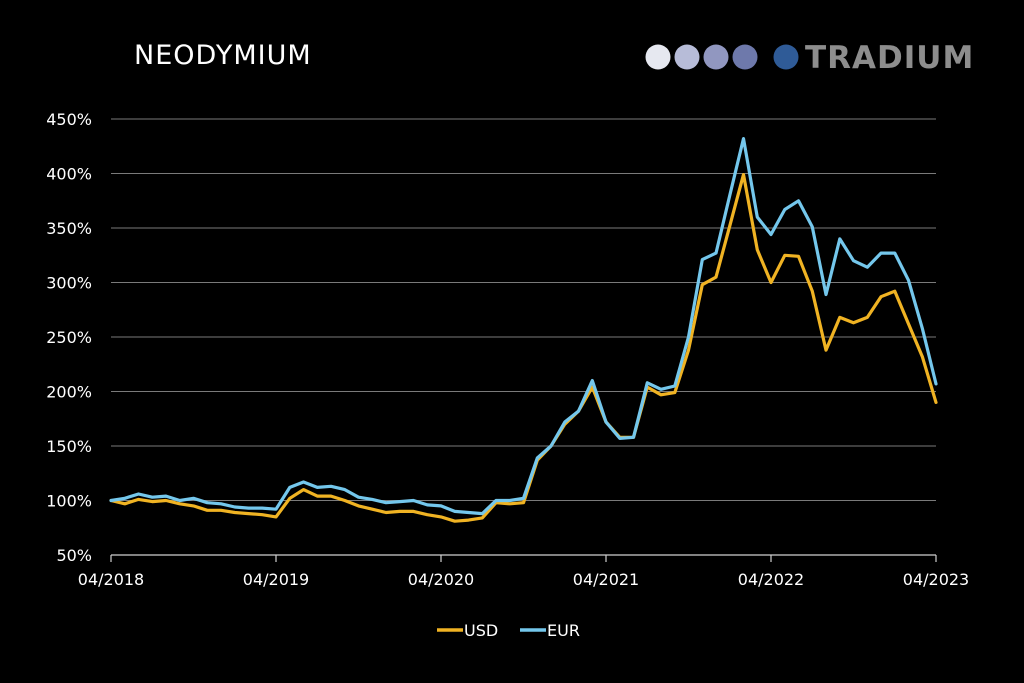  I want to click on x-tick-label: 04/2018, so click(111, 579).